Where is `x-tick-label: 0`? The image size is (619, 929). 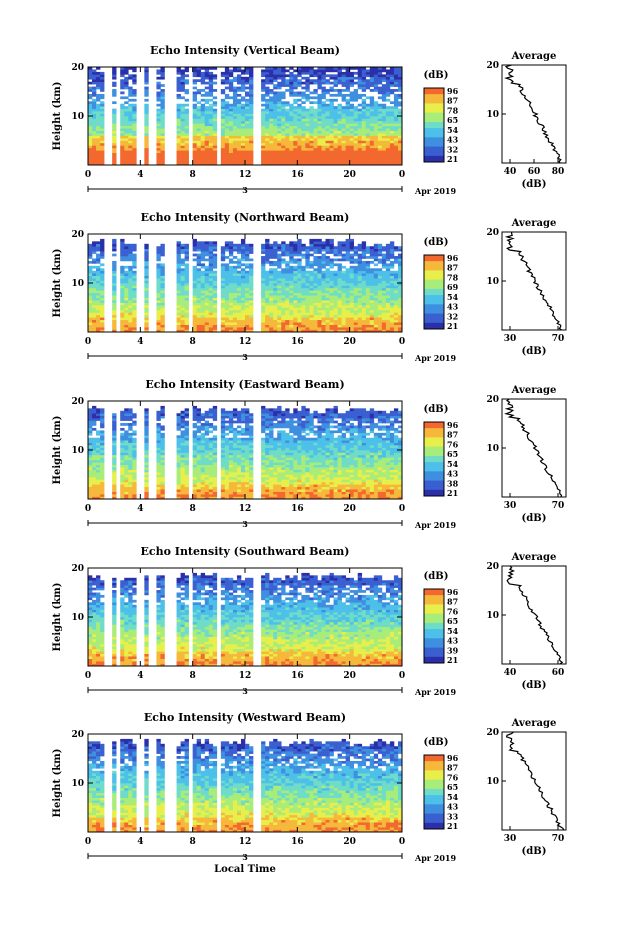 x-tick-label: 0 is located at coordinates (402, 175).